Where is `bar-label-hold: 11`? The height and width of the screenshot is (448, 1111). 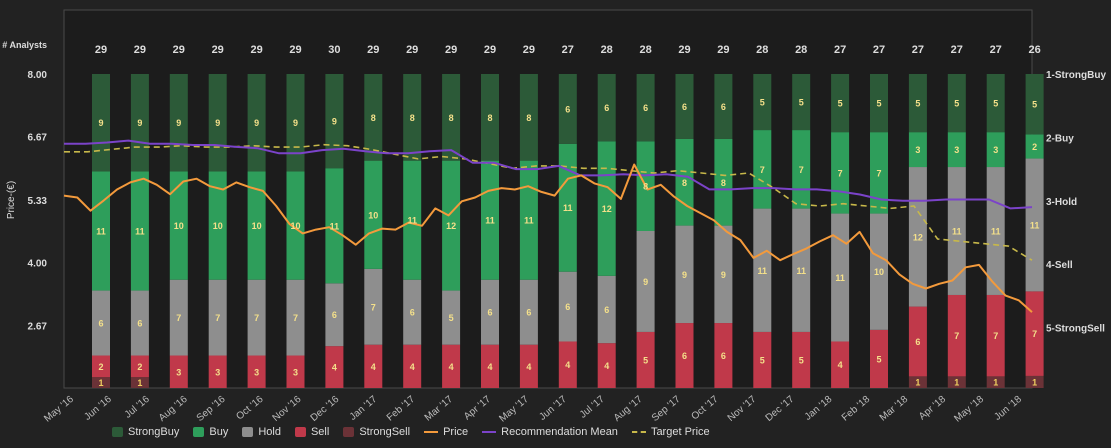 bar-label-hold: 11 is located at coordinates (801, 271).